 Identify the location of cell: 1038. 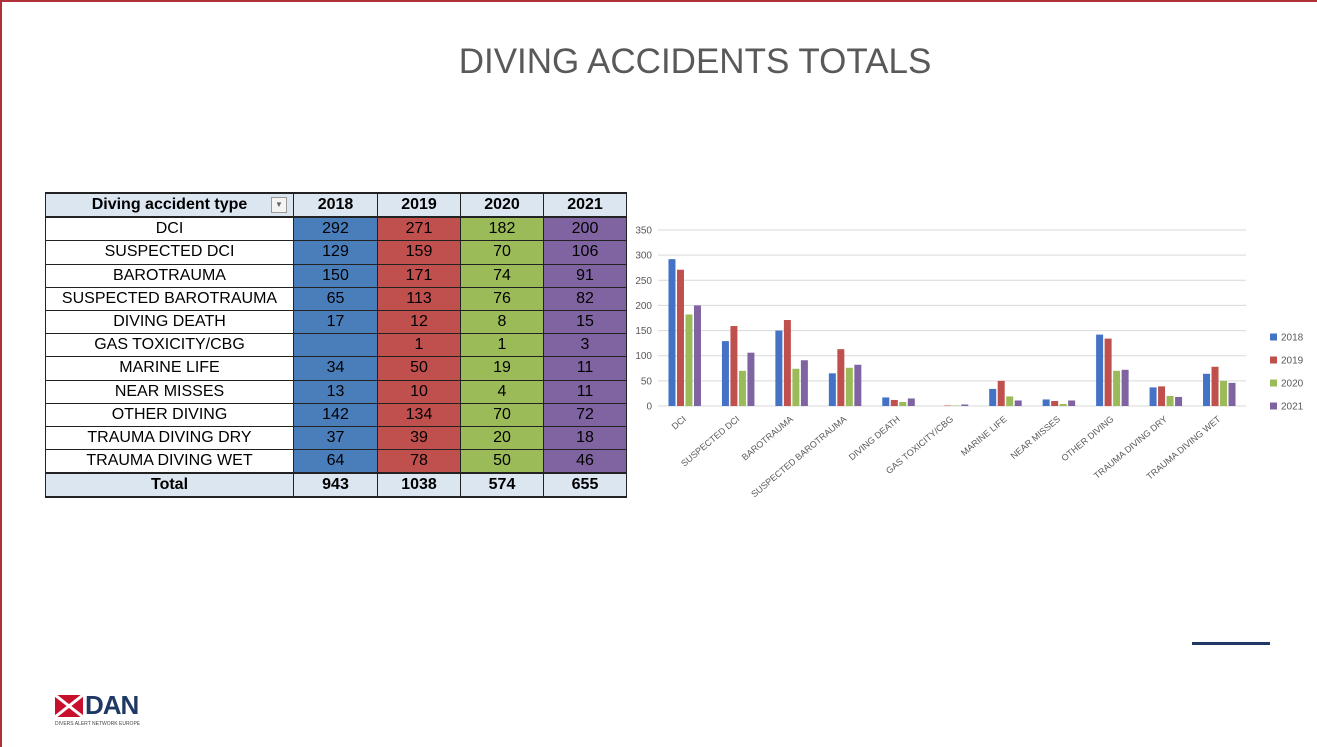
(419, 485).